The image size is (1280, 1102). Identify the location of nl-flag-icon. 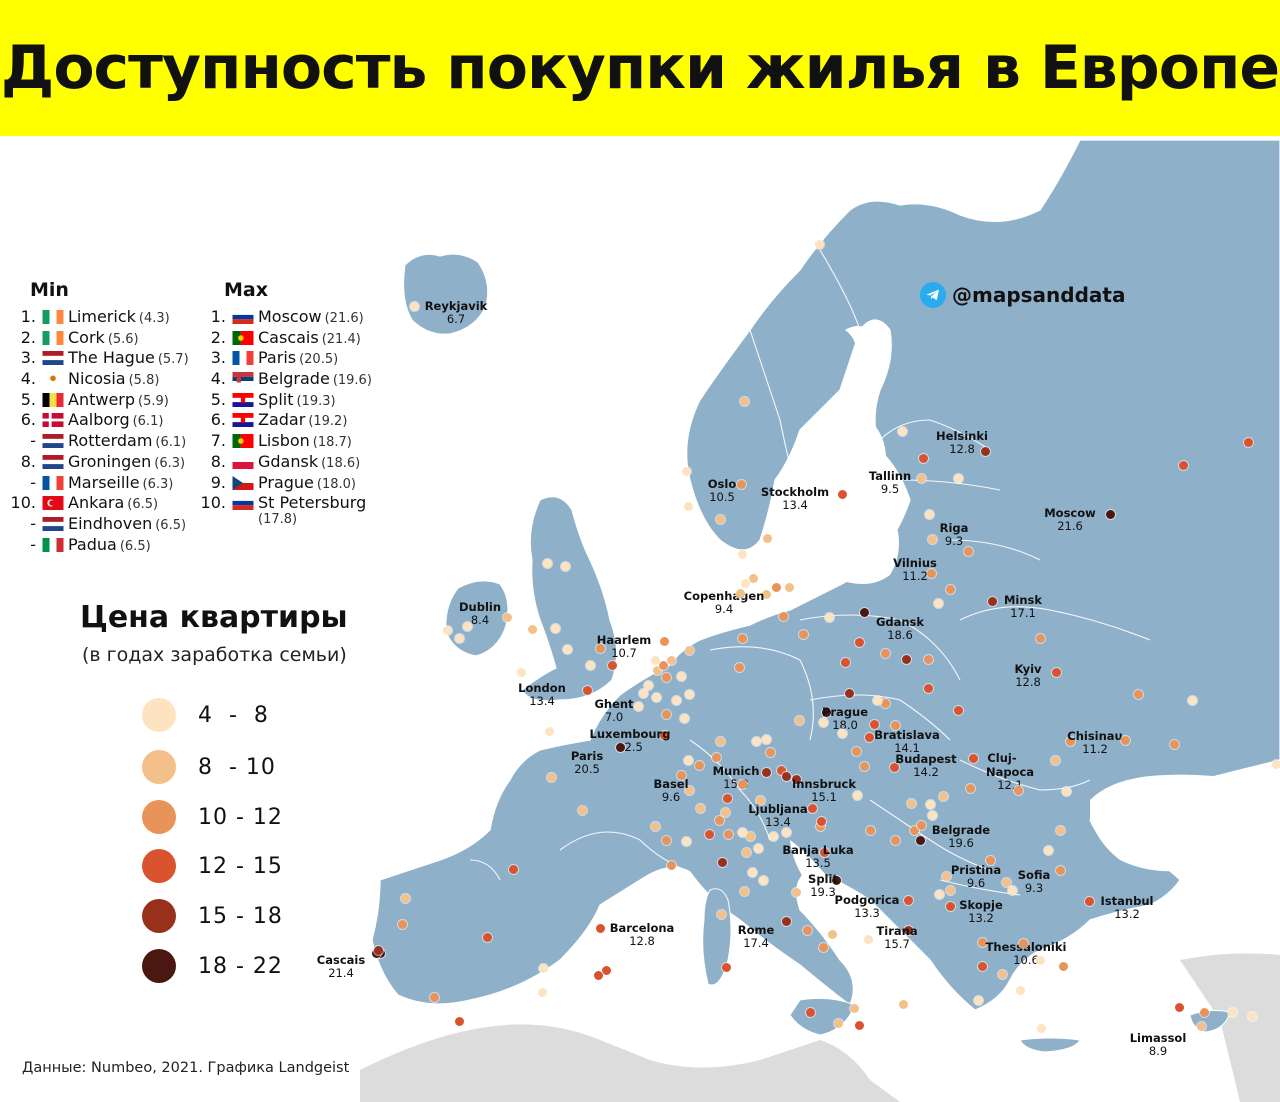
(53, 523).